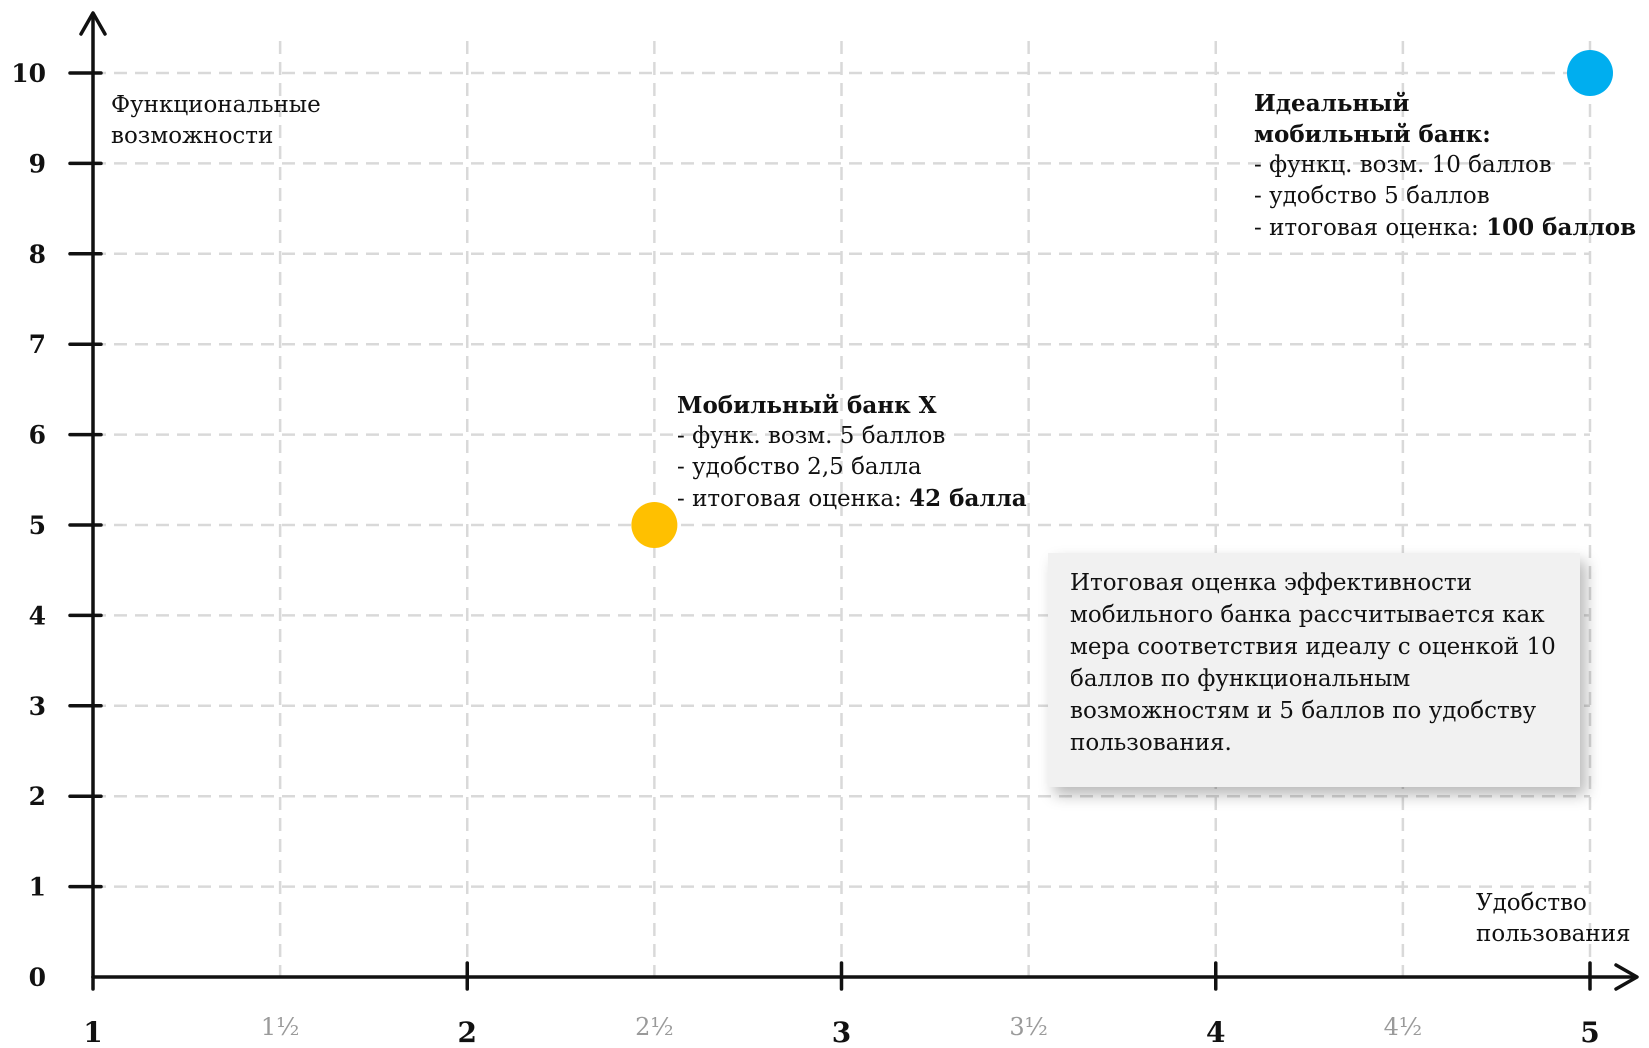 This screenshot has width=1649, height=1048. I want to click on ideal-line2: - удобство 5 баллов, so click(1372, 196).